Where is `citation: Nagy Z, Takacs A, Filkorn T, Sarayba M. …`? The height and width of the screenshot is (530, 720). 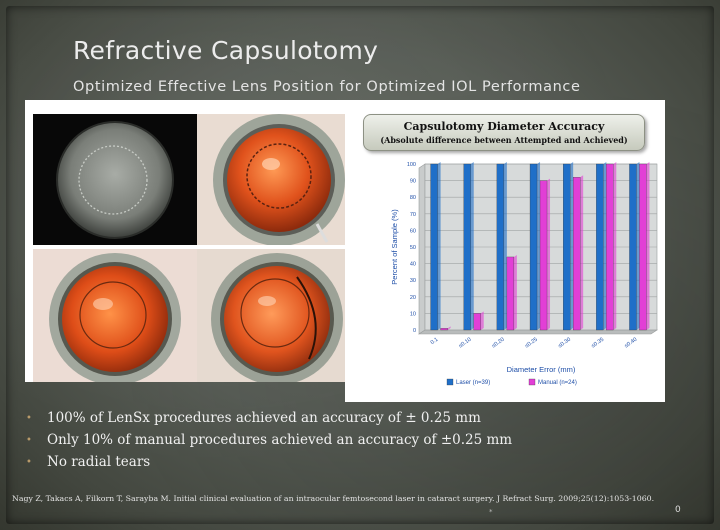
citation: Nagy Z, Takacs A, Filkorn T, Sarayba M. … is located at coordinates (333, 498).